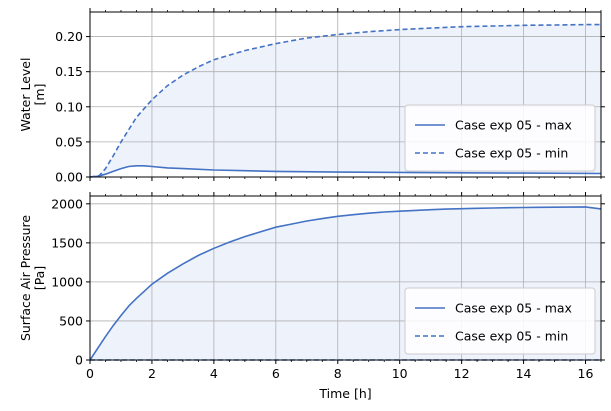 This screenshot has height=411, width=611. I want to click on x-tick-label: 2, so click(152, 373).